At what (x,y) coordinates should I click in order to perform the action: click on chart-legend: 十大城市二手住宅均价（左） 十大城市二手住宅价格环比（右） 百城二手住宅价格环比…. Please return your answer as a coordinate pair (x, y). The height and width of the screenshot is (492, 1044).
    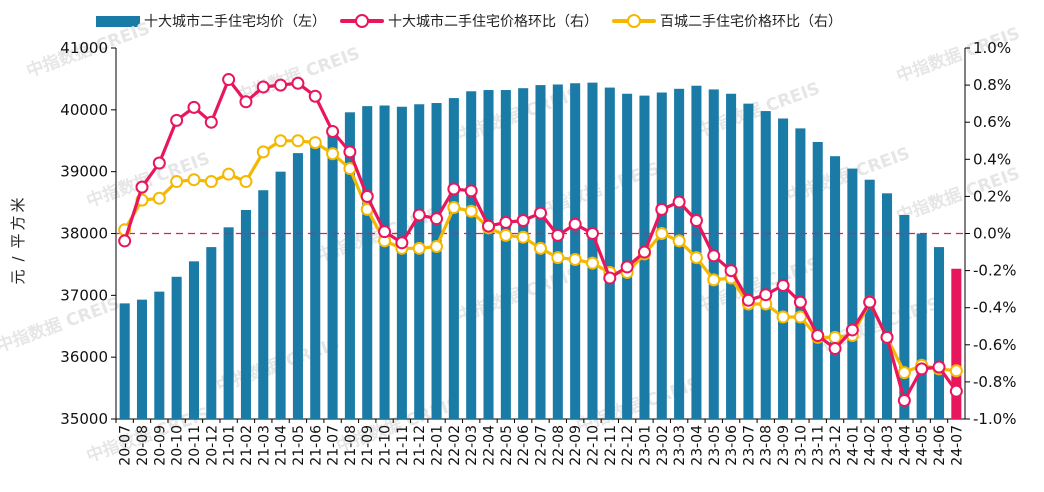
    Looking at the image, I should click on (476, 21).